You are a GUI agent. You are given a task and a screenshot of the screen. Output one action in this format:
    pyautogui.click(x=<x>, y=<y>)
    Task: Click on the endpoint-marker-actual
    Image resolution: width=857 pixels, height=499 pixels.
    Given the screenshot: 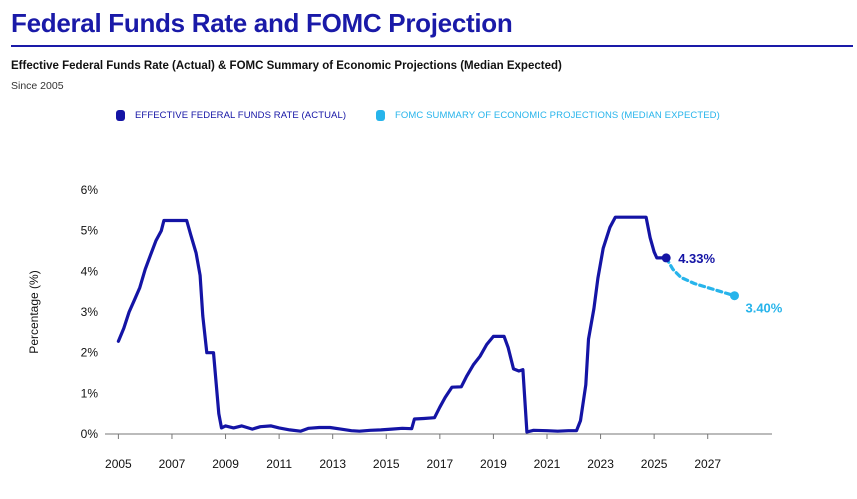 What is the action you would take?
    pyautogui.click(x=666, y=258)
    